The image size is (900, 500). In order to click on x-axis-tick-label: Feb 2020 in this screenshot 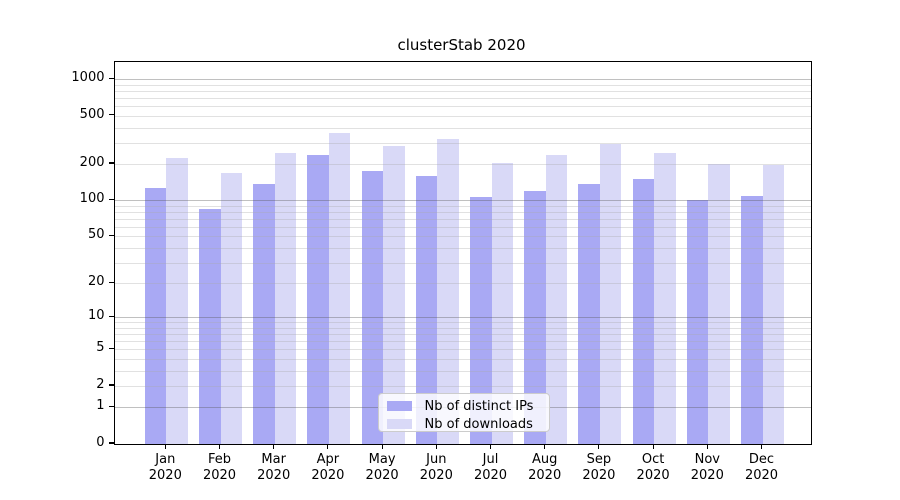, I will do `click(219, 467)`.